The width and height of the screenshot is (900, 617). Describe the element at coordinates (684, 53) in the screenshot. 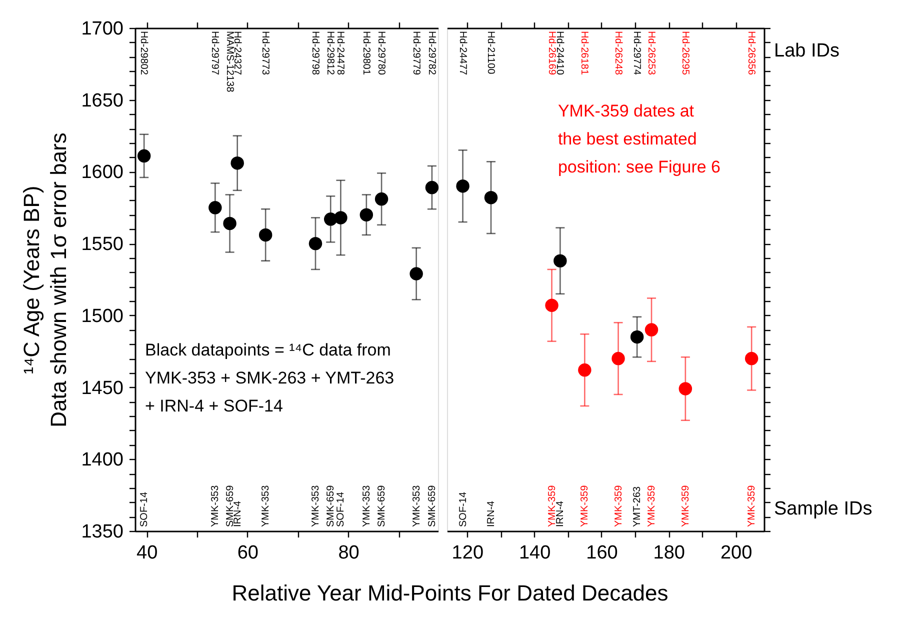

I see `annotation: Hd-26295` at that location.